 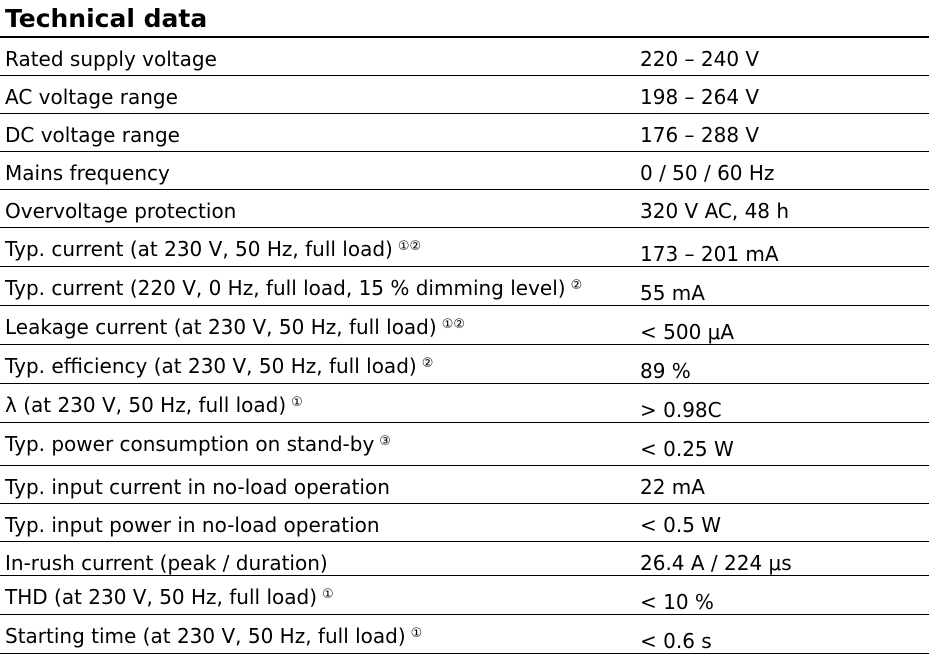 I want to click on table-row: Rated supply voltage 220 – 240 V, so click(x=464, y=57).